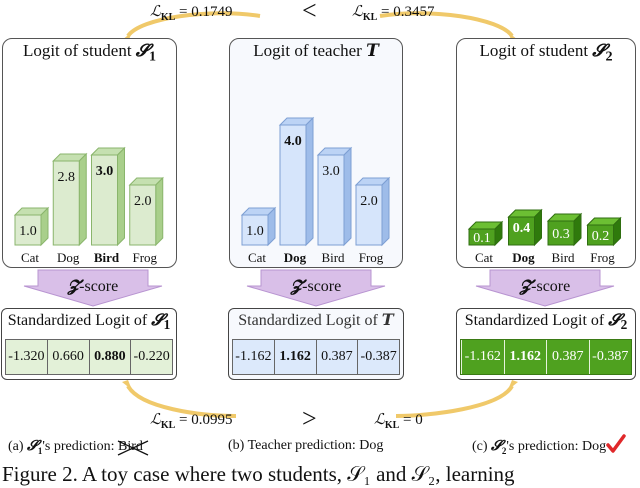 This screenshot has height=488, width=640. Describe the element at coordinates (320, 399) in the screenshot. I see `kl-bottom-arrows` at that location.